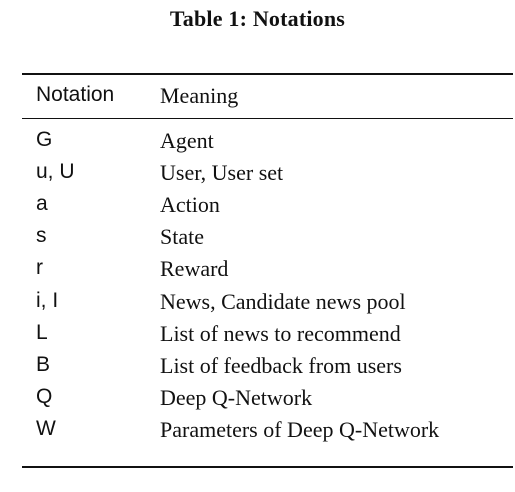 The image size is (515, 492). I want to click on table-row: i, I News, Candidate news pool, so click(257, 305).